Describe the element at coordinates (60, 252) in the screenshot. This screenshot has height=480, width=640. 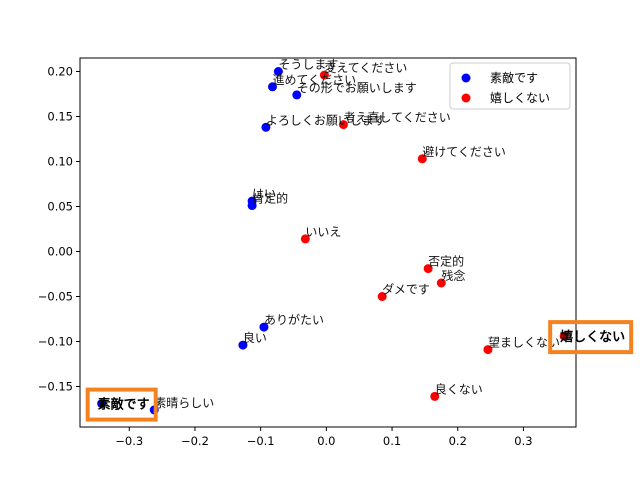
I see `y-tick-label: 0.00` at that location.